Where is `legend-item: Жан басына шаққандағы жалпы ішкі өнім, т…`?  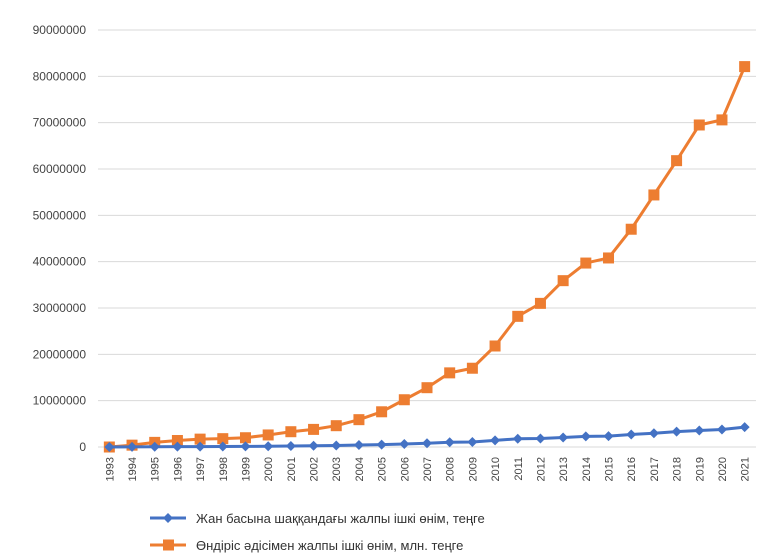 legend-item: Жан басына шаққандағы жалпы ішкі өнім, т… is located at coordinates (317, 518).